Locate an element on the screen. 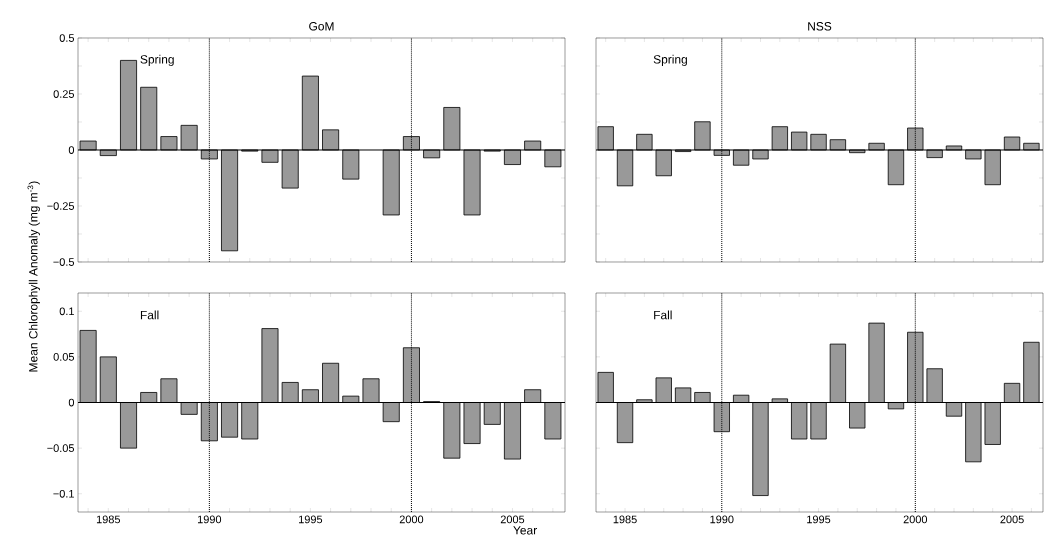  y-tick-label: −0.1 is located at coordinates (63, 493).